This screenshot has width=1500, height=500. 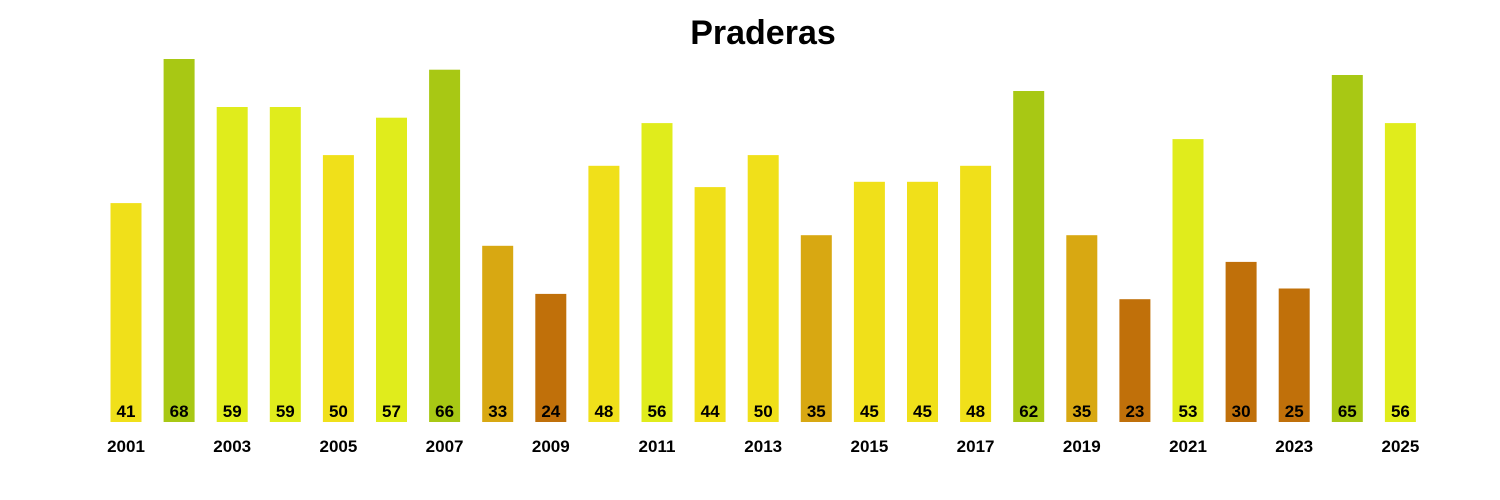 What do you see at coordinates (975, 411) in the screenshot?
I see `value-label-2017: 48` at bounding box center [975, 411].